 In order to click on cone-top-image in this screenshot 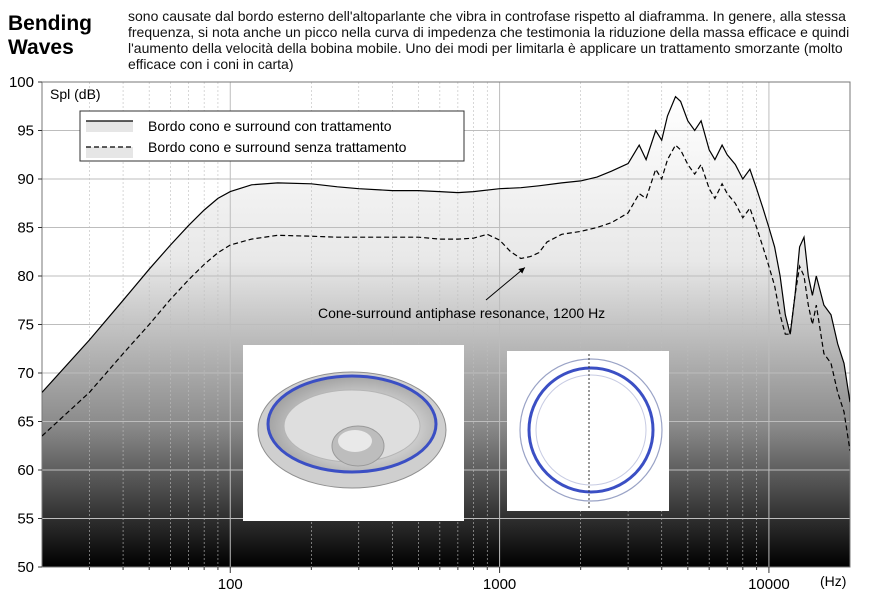, I will do `click(588, 431)`.